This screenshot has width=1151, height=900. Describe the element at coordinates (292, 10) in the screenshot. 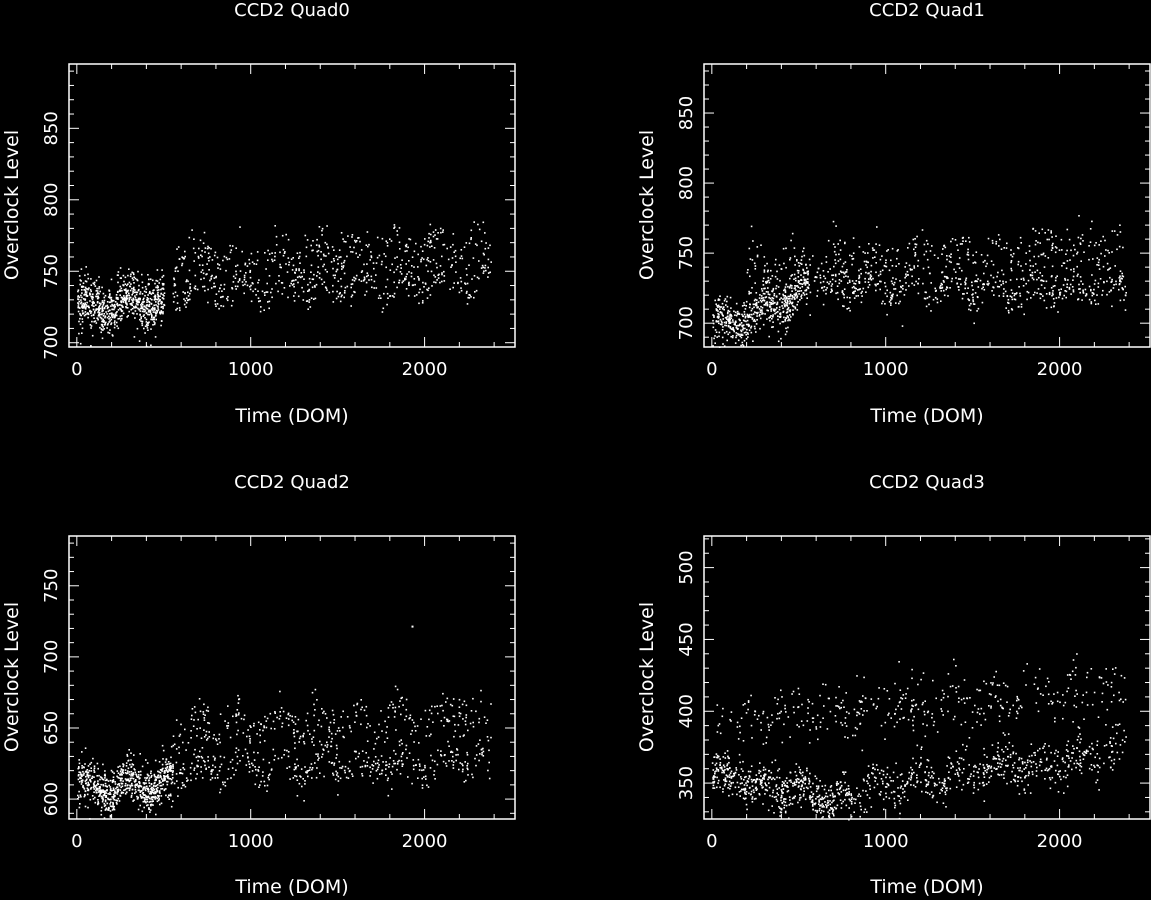

I see `chart-title: CCD2 Quad0` at that location.